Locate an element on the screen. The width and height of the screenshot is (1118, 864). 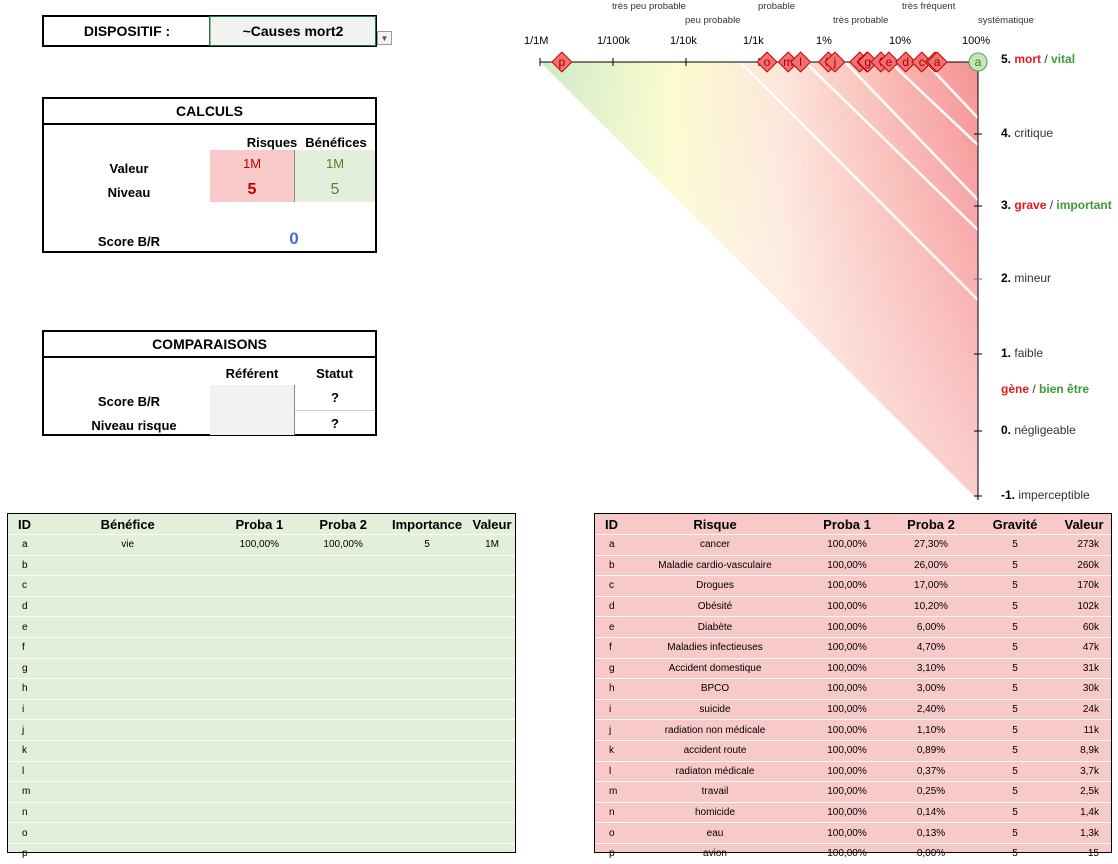
risks-cell: 2,40% is located at coordinates (931, 709).